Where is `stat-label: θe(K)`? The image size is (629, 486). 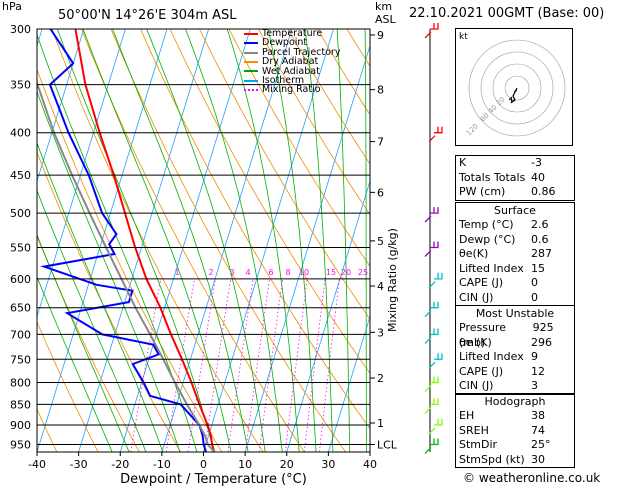 stat-label: θe(K) is located at coordinates (474, 253).